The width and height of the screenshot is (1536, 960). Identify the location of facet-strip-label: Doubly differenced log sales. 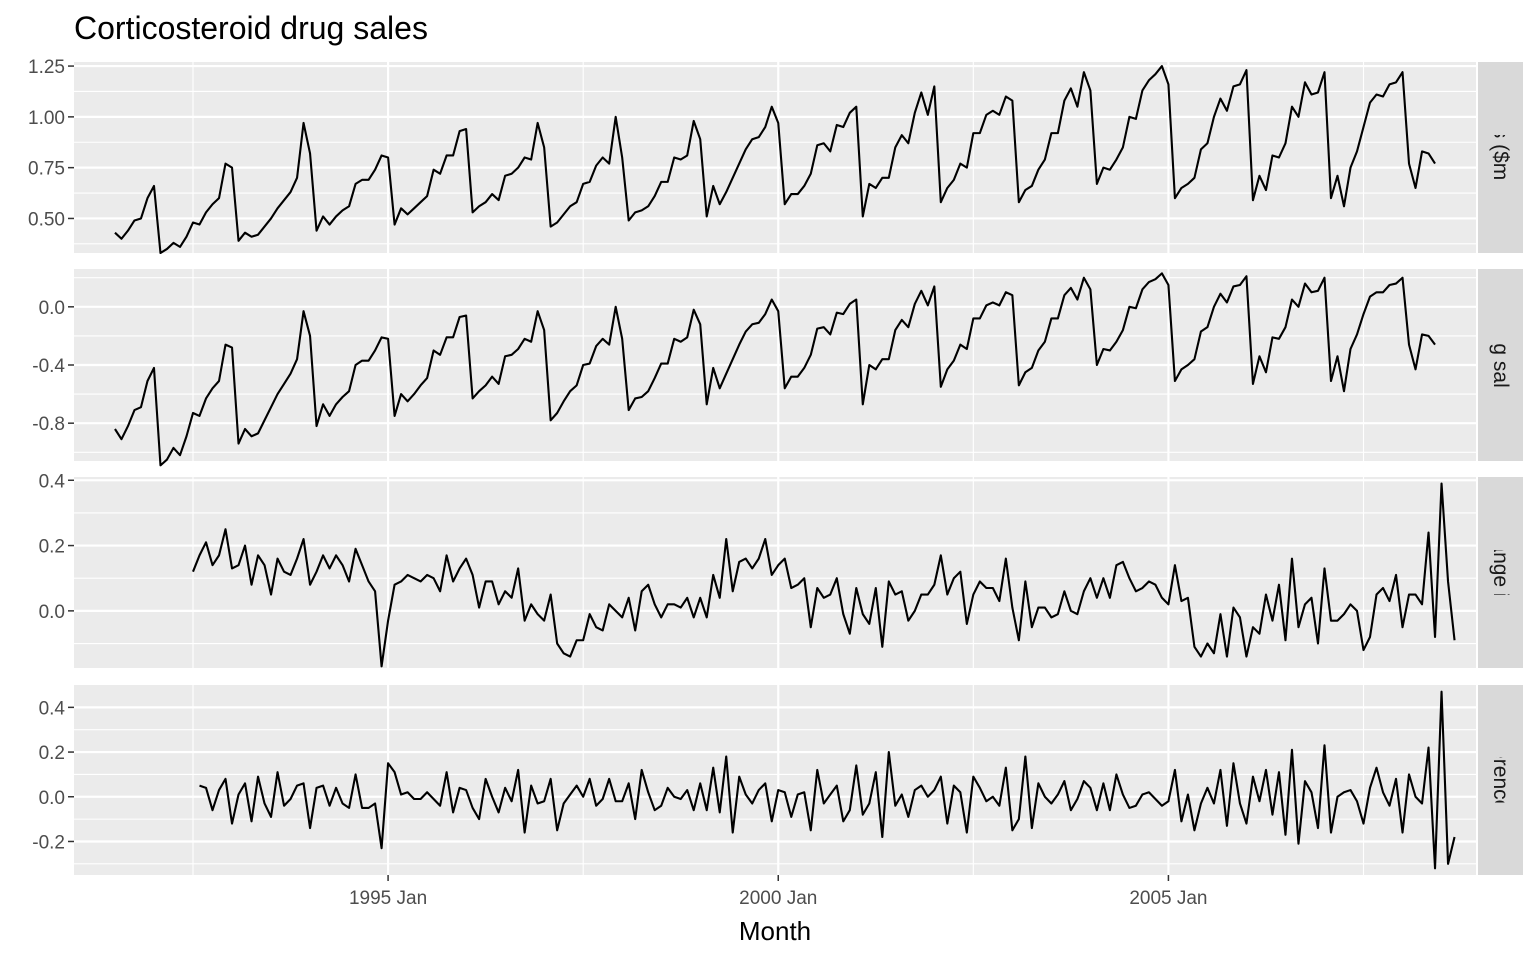
(1500, 779).